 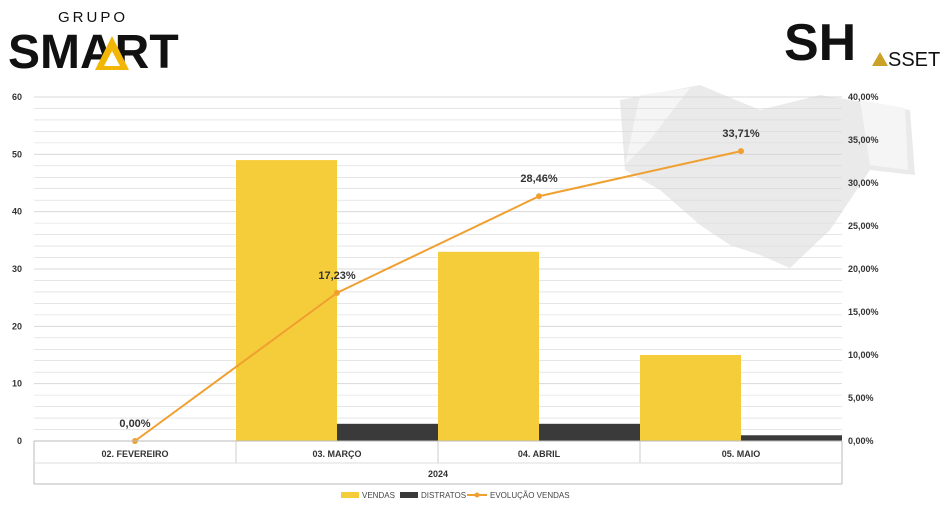 What do you see at coordinates (880, 59) in the screenshot?
I see `logo-asset-triangle-icon` at bounding box center [880, 59].